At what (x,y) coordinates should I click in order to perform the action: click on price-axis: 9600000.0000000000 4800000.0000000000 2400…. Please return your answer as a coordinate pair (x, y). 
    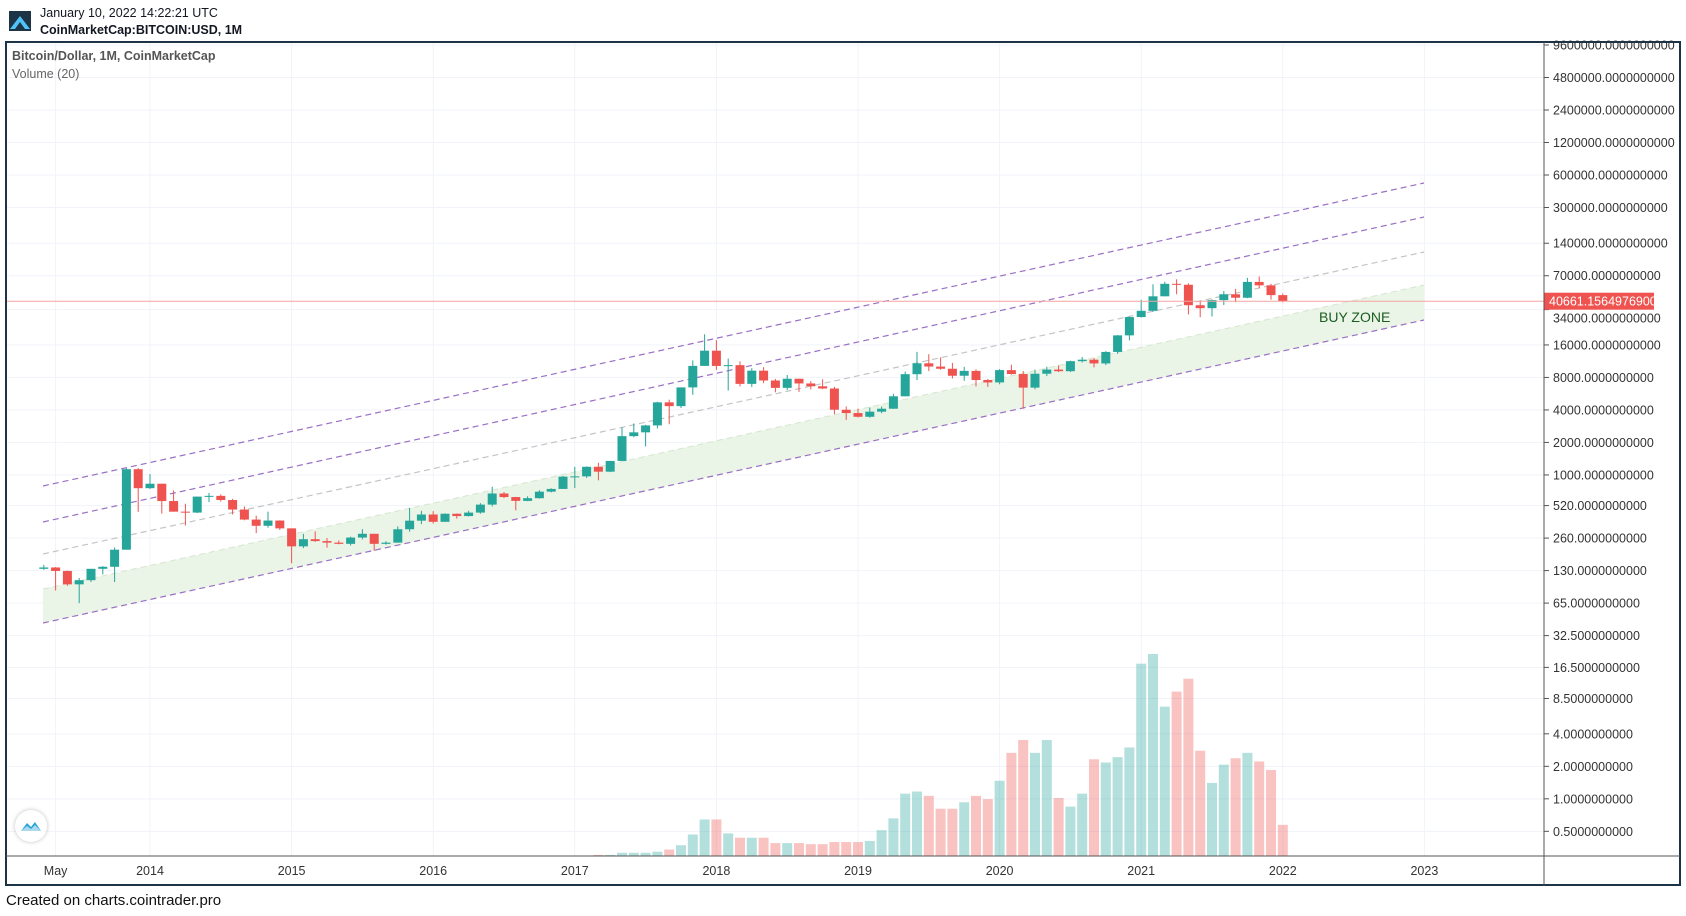
    Looking at the image, I should click on (1609, 439).